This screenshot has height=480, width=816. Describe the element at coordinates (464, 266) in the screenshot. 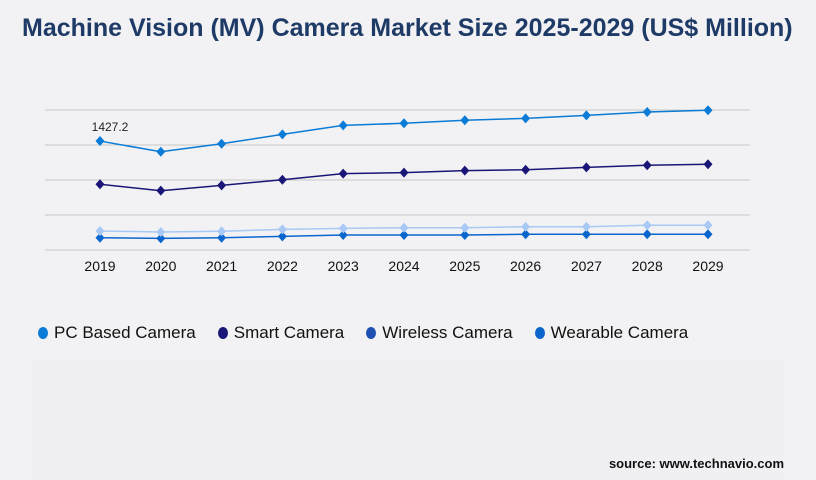

I see `x-tick-label: 2025` at that location.